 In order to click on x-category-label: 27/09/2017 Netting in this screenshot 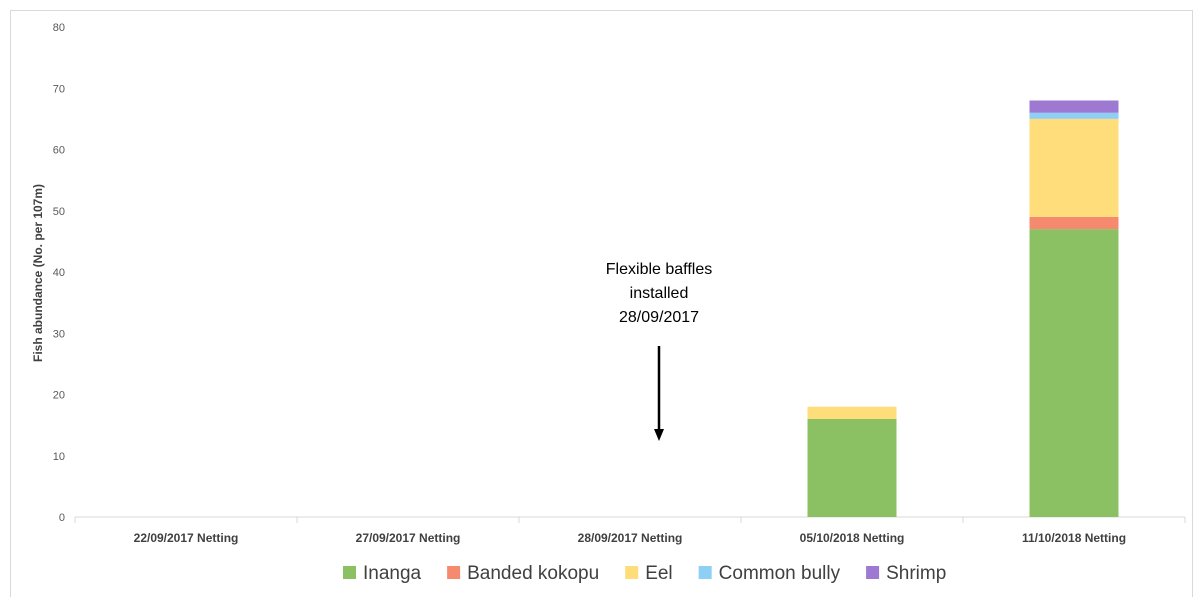, I will do `click(408, 538)`.